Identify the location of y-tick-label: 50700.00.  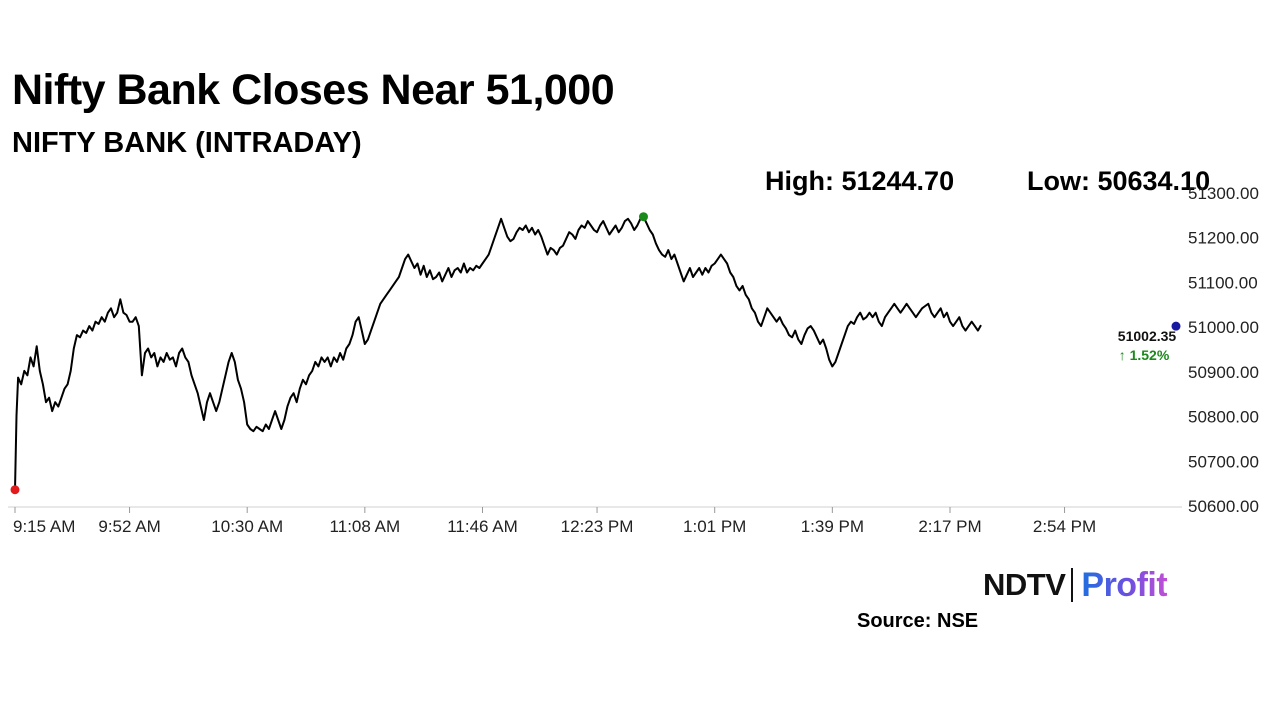
(1223, 461).